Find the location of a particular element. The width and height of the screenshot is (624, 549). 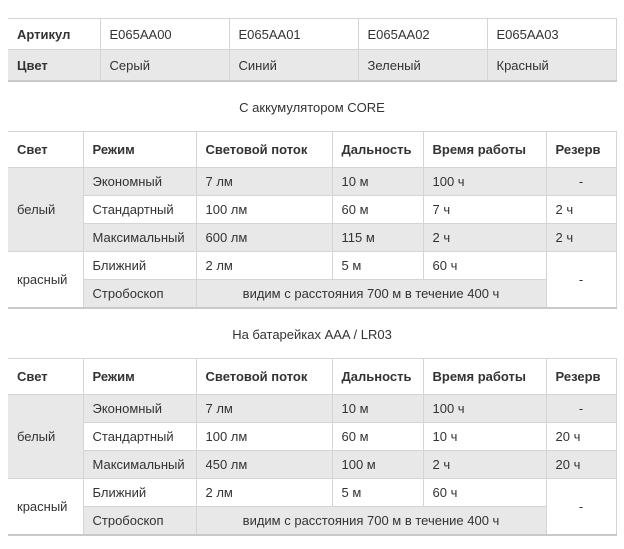

spec-row-max: Максимальный 600 лм 115 м 2 ч 2 ч is located at coordinates (312, 237).